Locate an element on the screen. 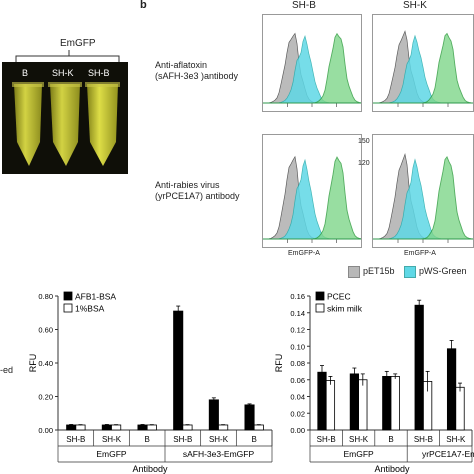  y-tick-label: 0.80 is located at coordinates (45, 296).